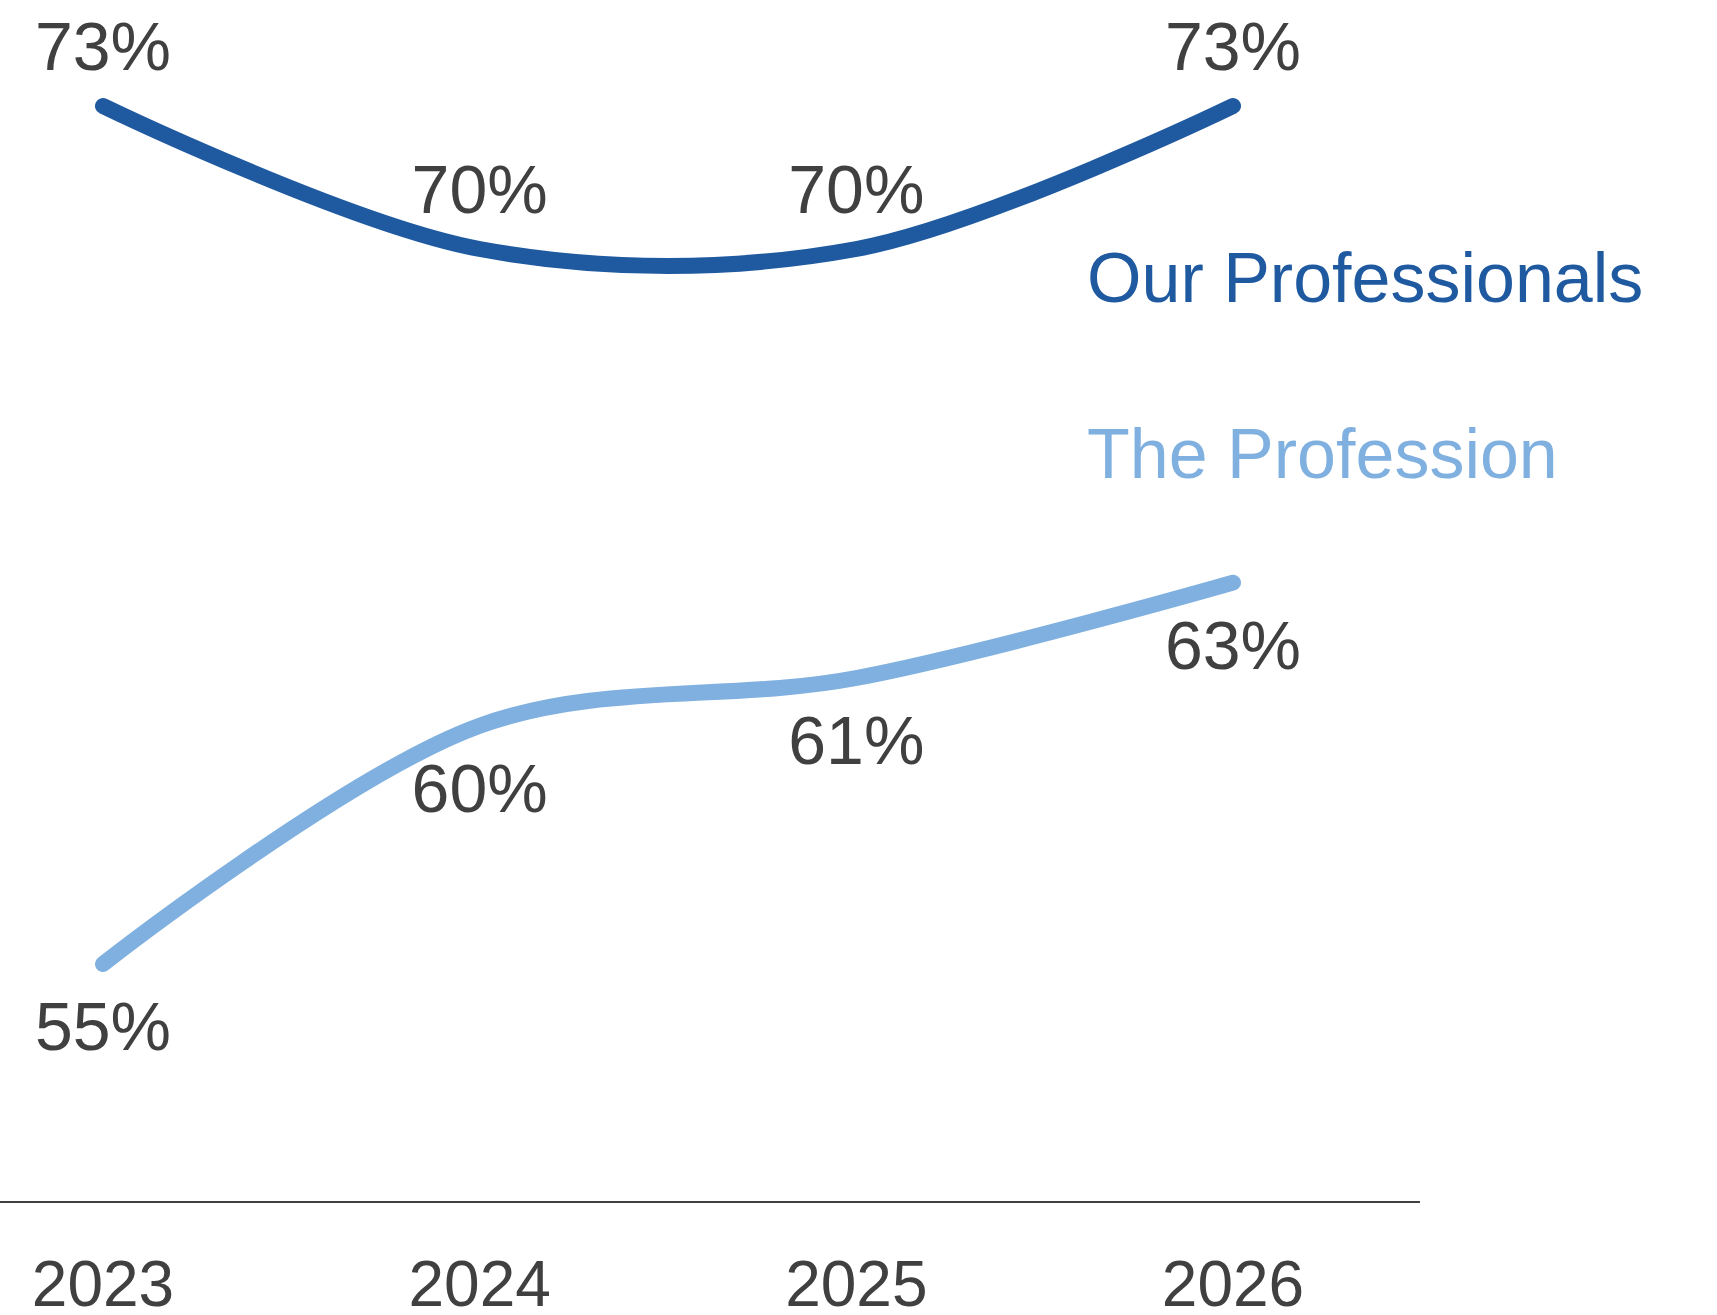 This screenshot has height=1315, width=1717. I want to click on x-tick-label: 2024, so click(479, 1281).